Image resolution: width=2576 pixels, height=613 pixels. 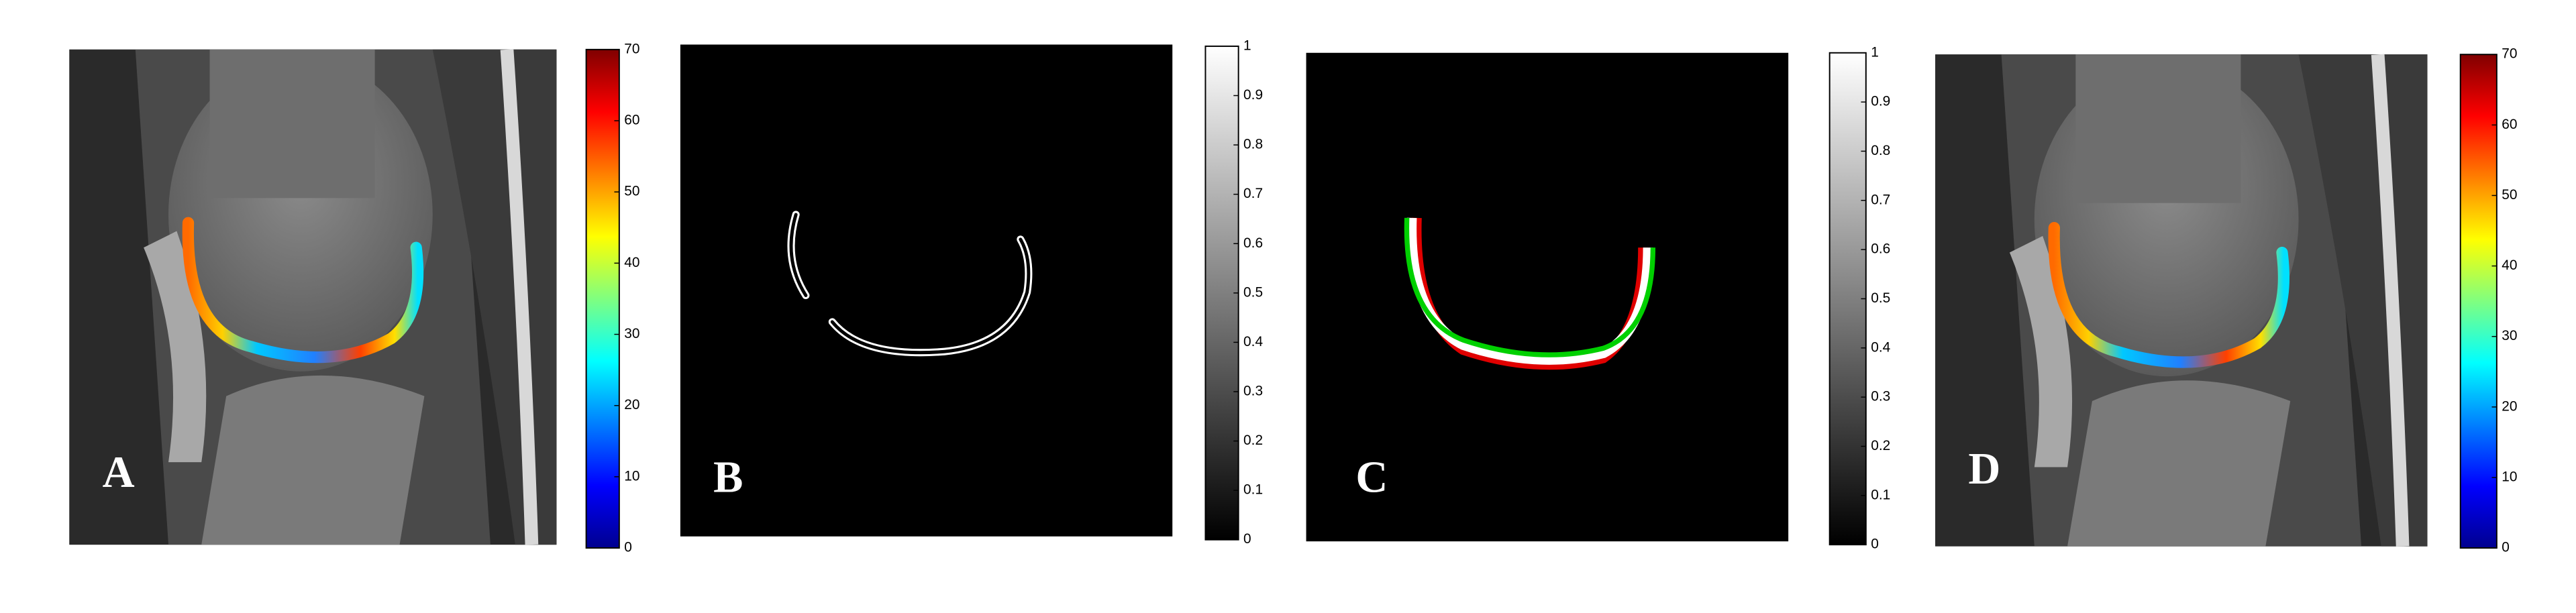 I want to click on panel-label: B, so click(x=728, y=477).